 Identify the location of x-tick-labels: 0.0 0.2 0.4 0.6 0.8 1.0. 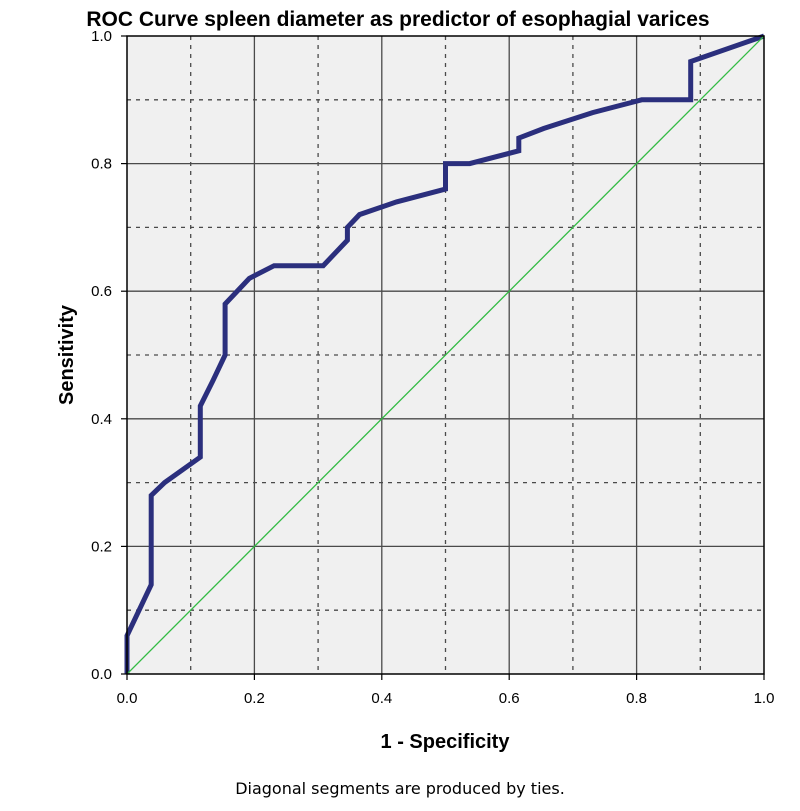
(446, 698).